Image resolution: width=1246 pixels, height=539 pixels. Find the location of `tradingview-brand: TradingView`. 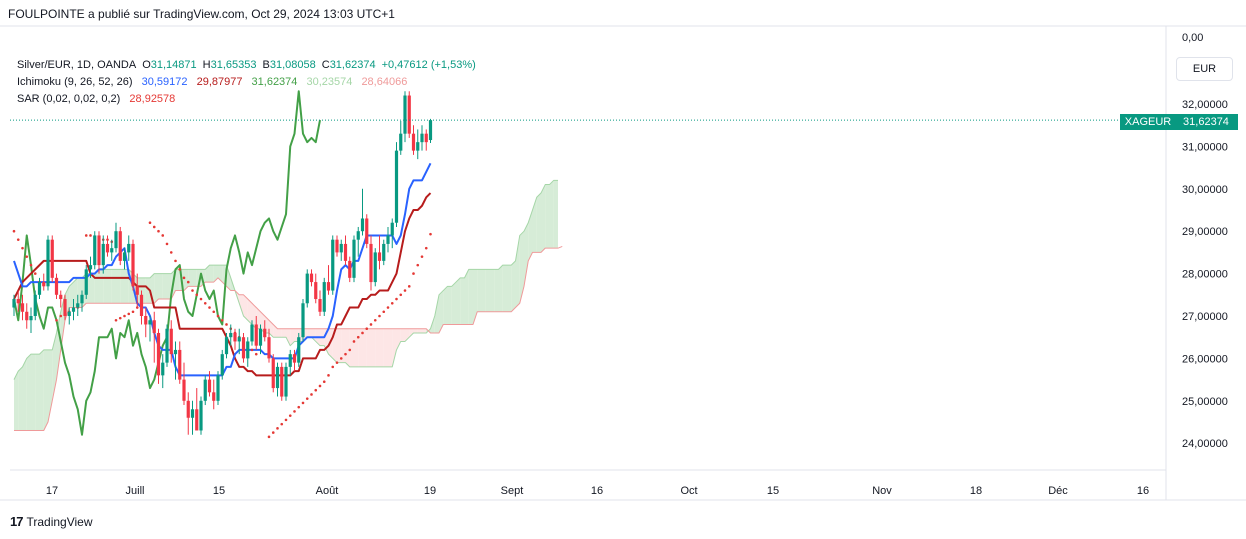

tradingview-brand: TradingView is located at coordinates (59, 521).